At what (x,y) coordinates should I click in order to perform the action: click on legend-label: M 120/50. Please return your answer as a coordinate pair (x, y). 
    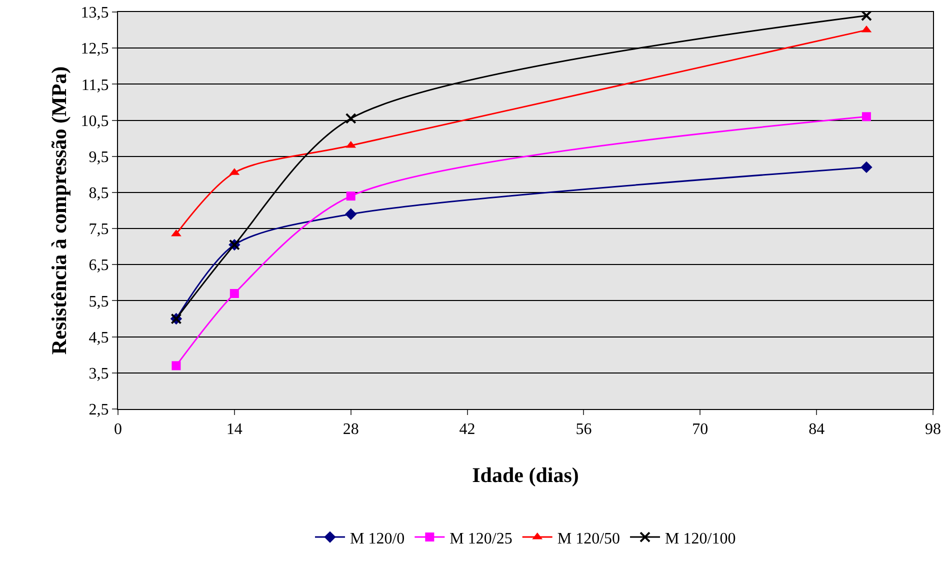
    Looking at the image, I should click on (588, 539).